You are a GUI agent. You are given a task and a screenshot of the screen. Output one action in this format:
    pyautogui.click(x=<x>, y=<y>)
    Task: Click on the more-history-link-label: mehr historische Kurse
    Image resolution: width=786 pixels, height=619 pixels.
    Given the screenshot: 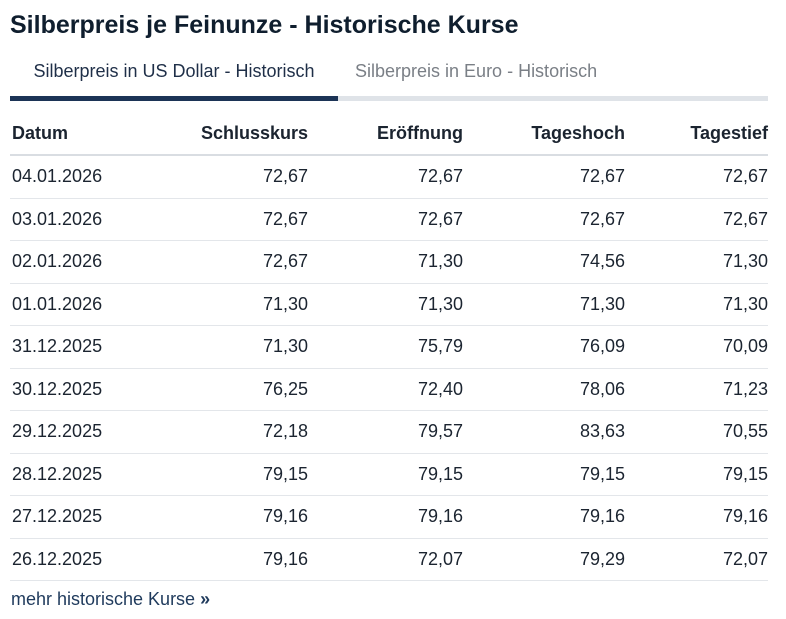 What is the action you would take?
    pyautogui.click(x=103, y=599)
    